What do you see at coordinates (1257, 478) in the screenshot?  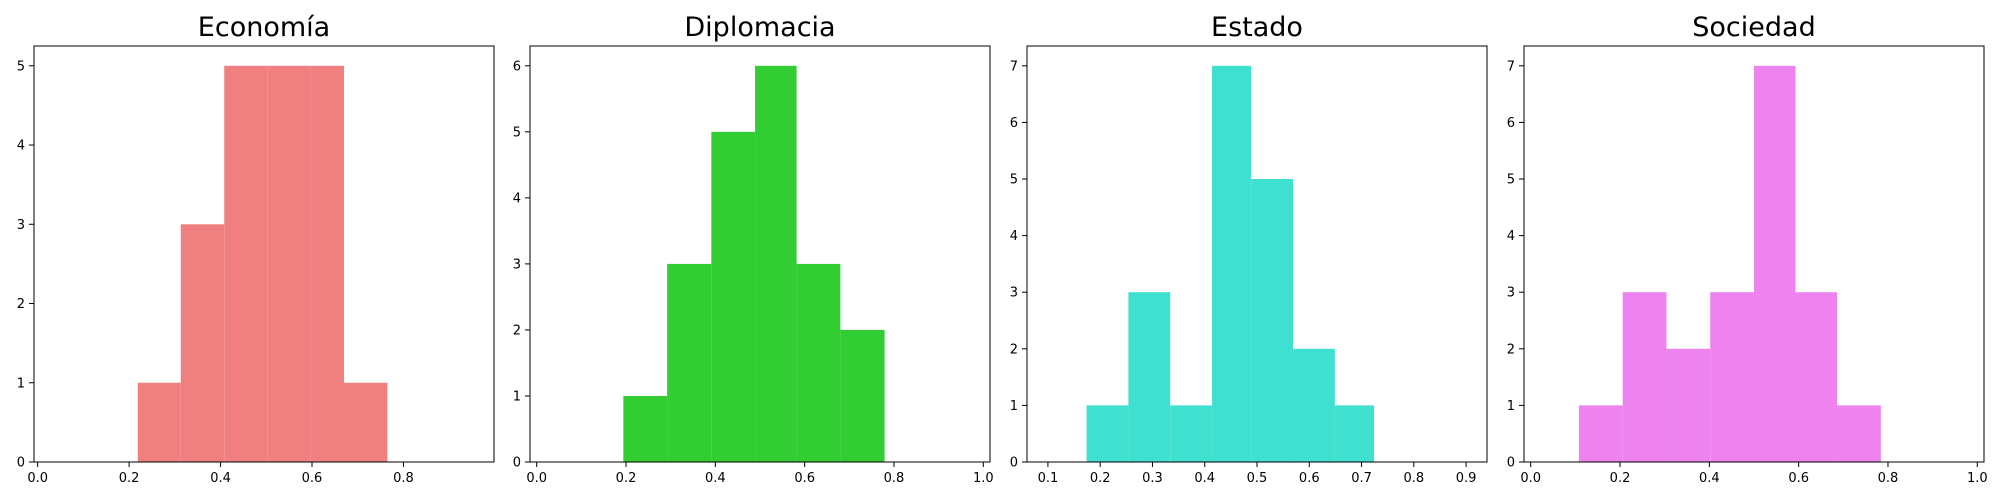 I see `x-tick-label: 0.5` at bounding box center [1257, 478].